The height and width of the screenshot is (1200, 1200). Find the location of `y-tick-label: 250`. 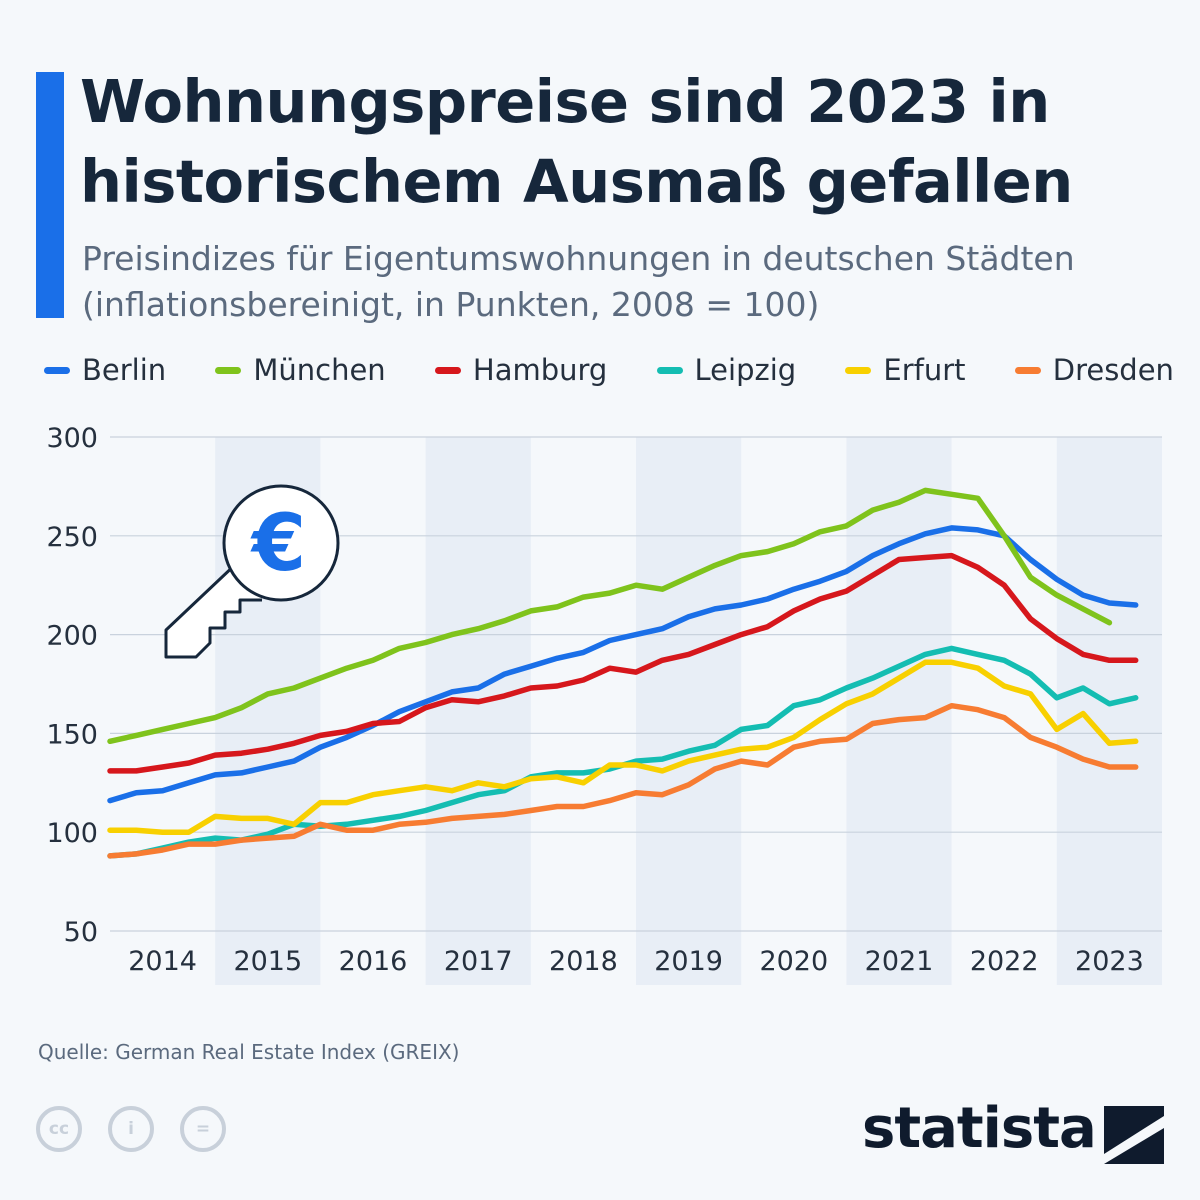

y-tick-label: 250 is located at coordinates (72, 537).